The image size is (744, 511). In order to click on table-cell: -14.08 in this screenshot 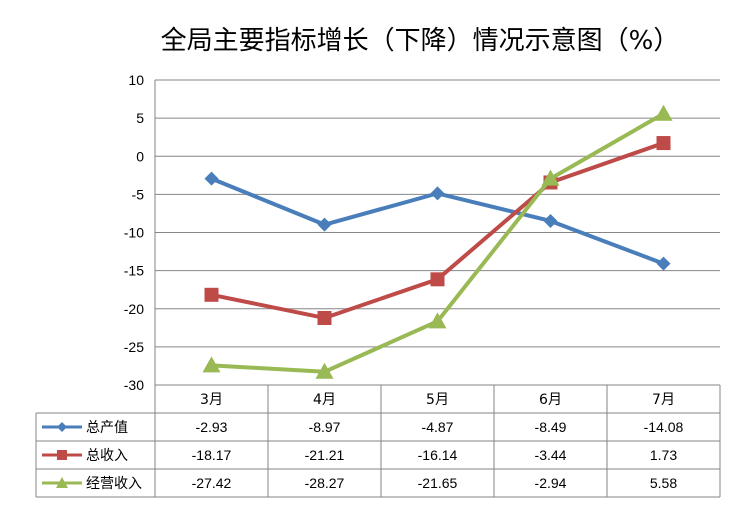, I will do `click(664, 427)`.